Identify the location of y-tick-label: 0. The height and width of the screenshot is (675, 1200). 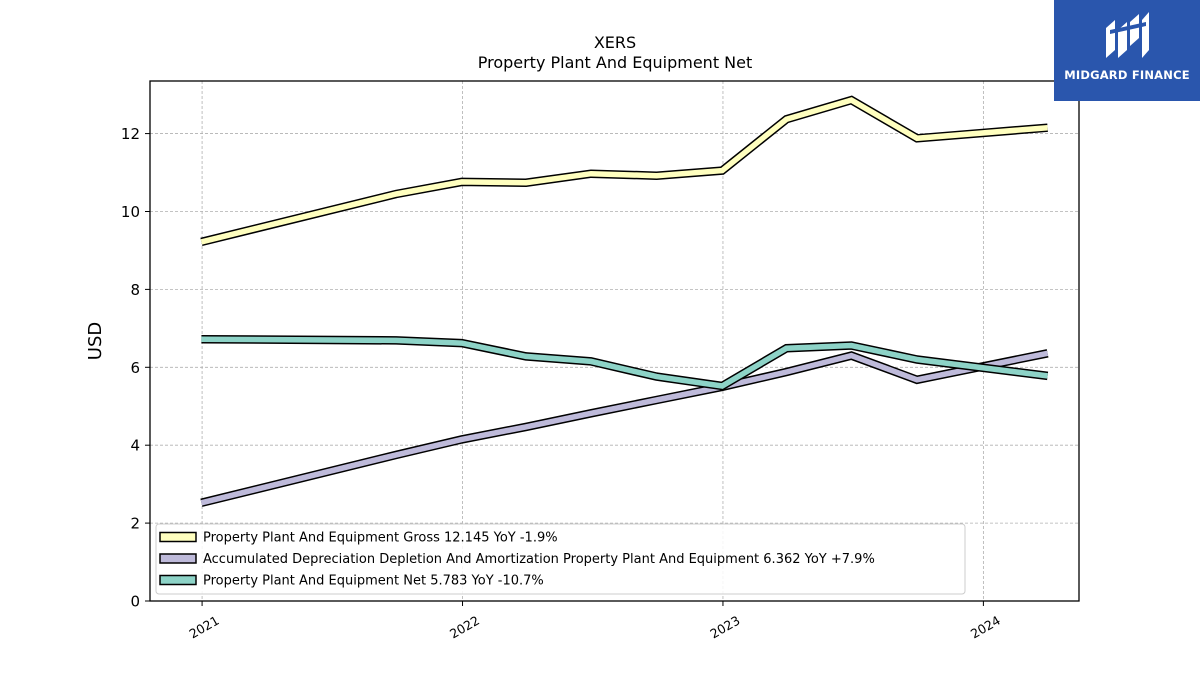
(135, 602).